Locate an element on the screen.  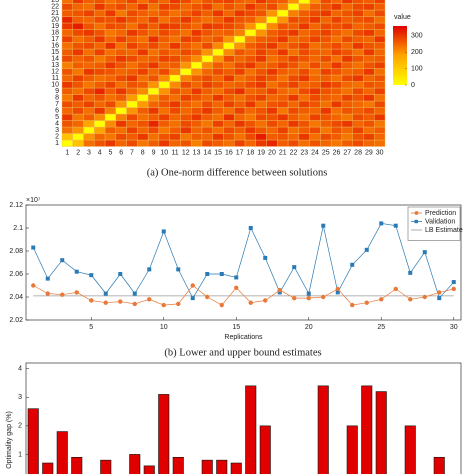
x-tick-label: 23 is located at coordinates (304, 152).